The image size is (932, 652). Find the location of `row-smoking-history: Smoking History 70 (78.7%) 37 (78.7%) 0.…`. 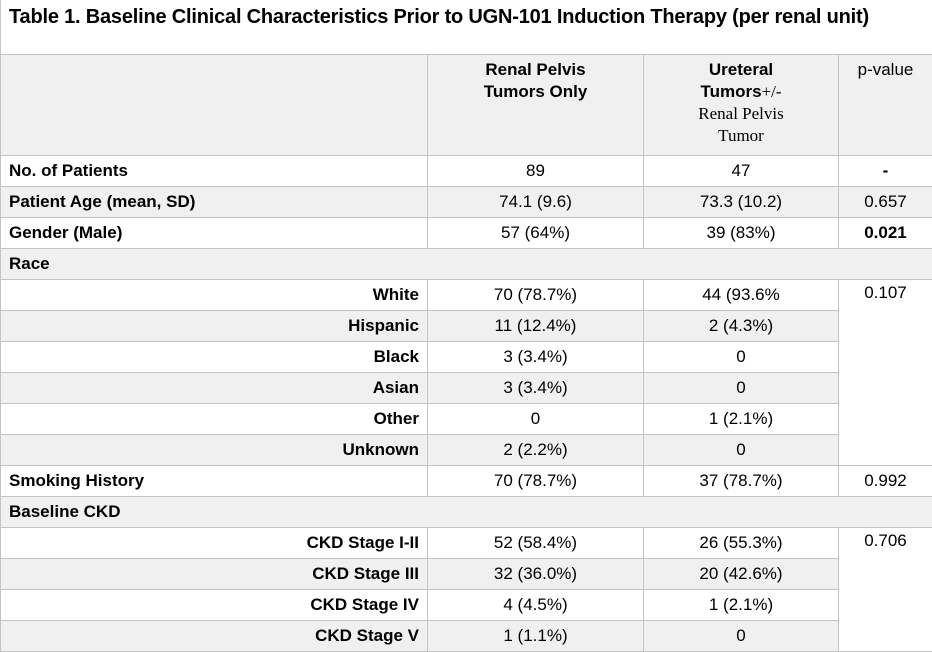

row-smoking-history: Smoking History 70 (78.7%) 37 (78.7%) 0.… is located at coordinates (466, 481).